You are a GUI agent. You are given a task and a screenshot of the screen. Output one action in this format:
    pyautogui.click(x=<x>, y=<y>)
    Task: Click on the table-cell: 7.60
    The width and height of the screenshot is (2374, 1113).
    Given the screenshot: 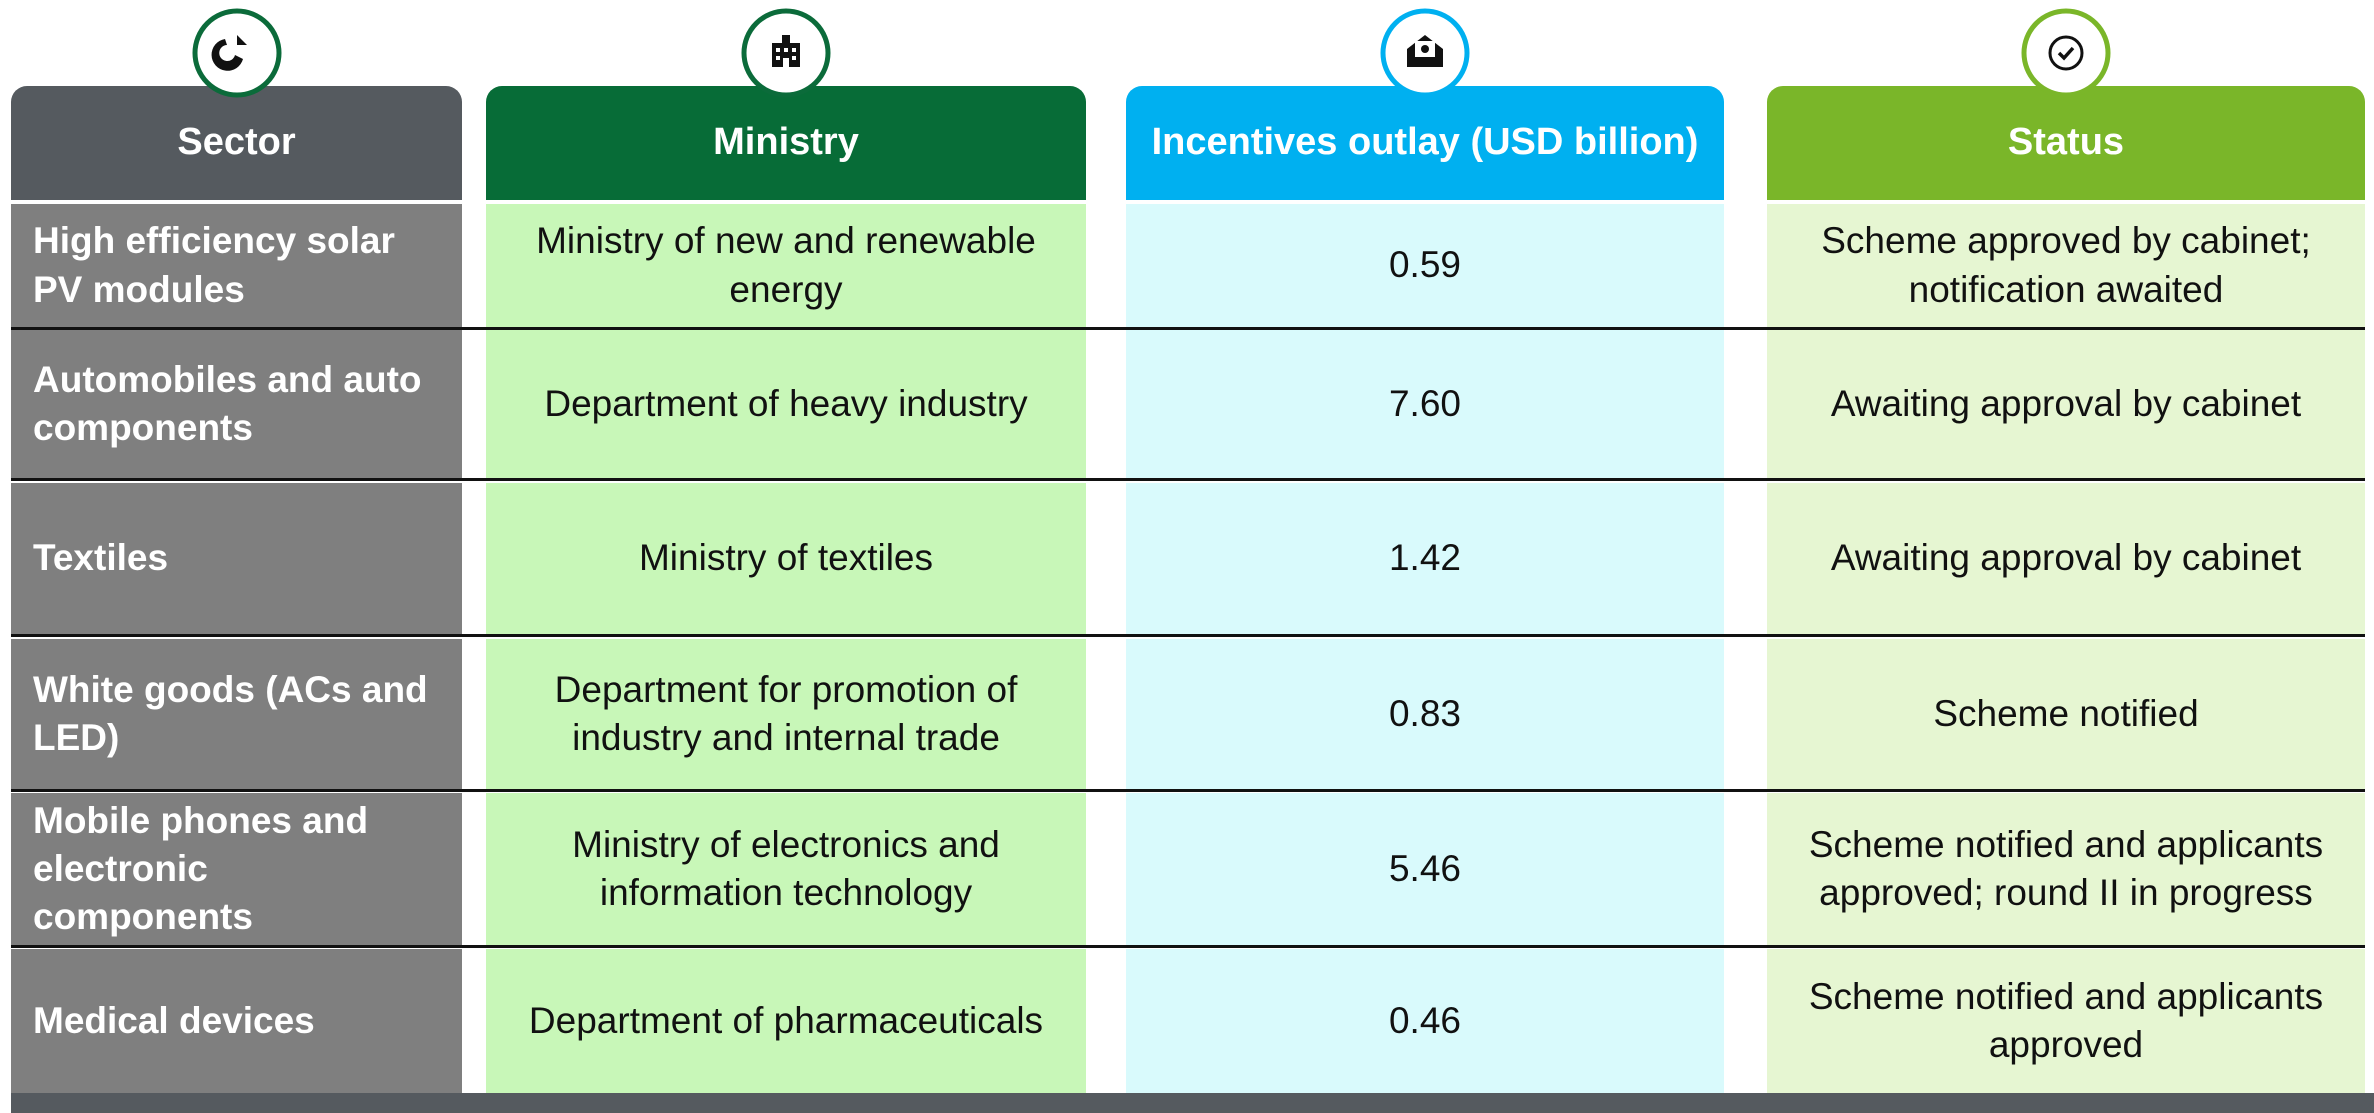 What is the action you would take?
    pyautogui.click(x=1425, y=404)
    